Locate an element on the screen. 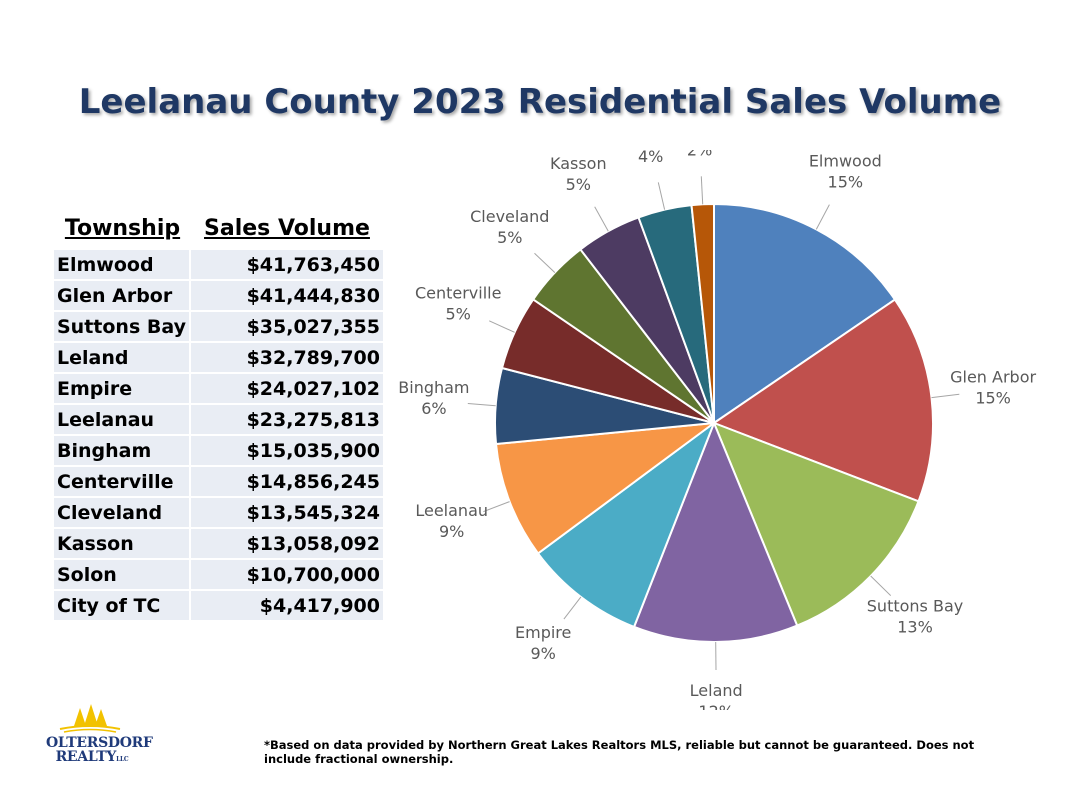  sales-volume-cell: $32,789,700 is located at coordinates (286, 357).